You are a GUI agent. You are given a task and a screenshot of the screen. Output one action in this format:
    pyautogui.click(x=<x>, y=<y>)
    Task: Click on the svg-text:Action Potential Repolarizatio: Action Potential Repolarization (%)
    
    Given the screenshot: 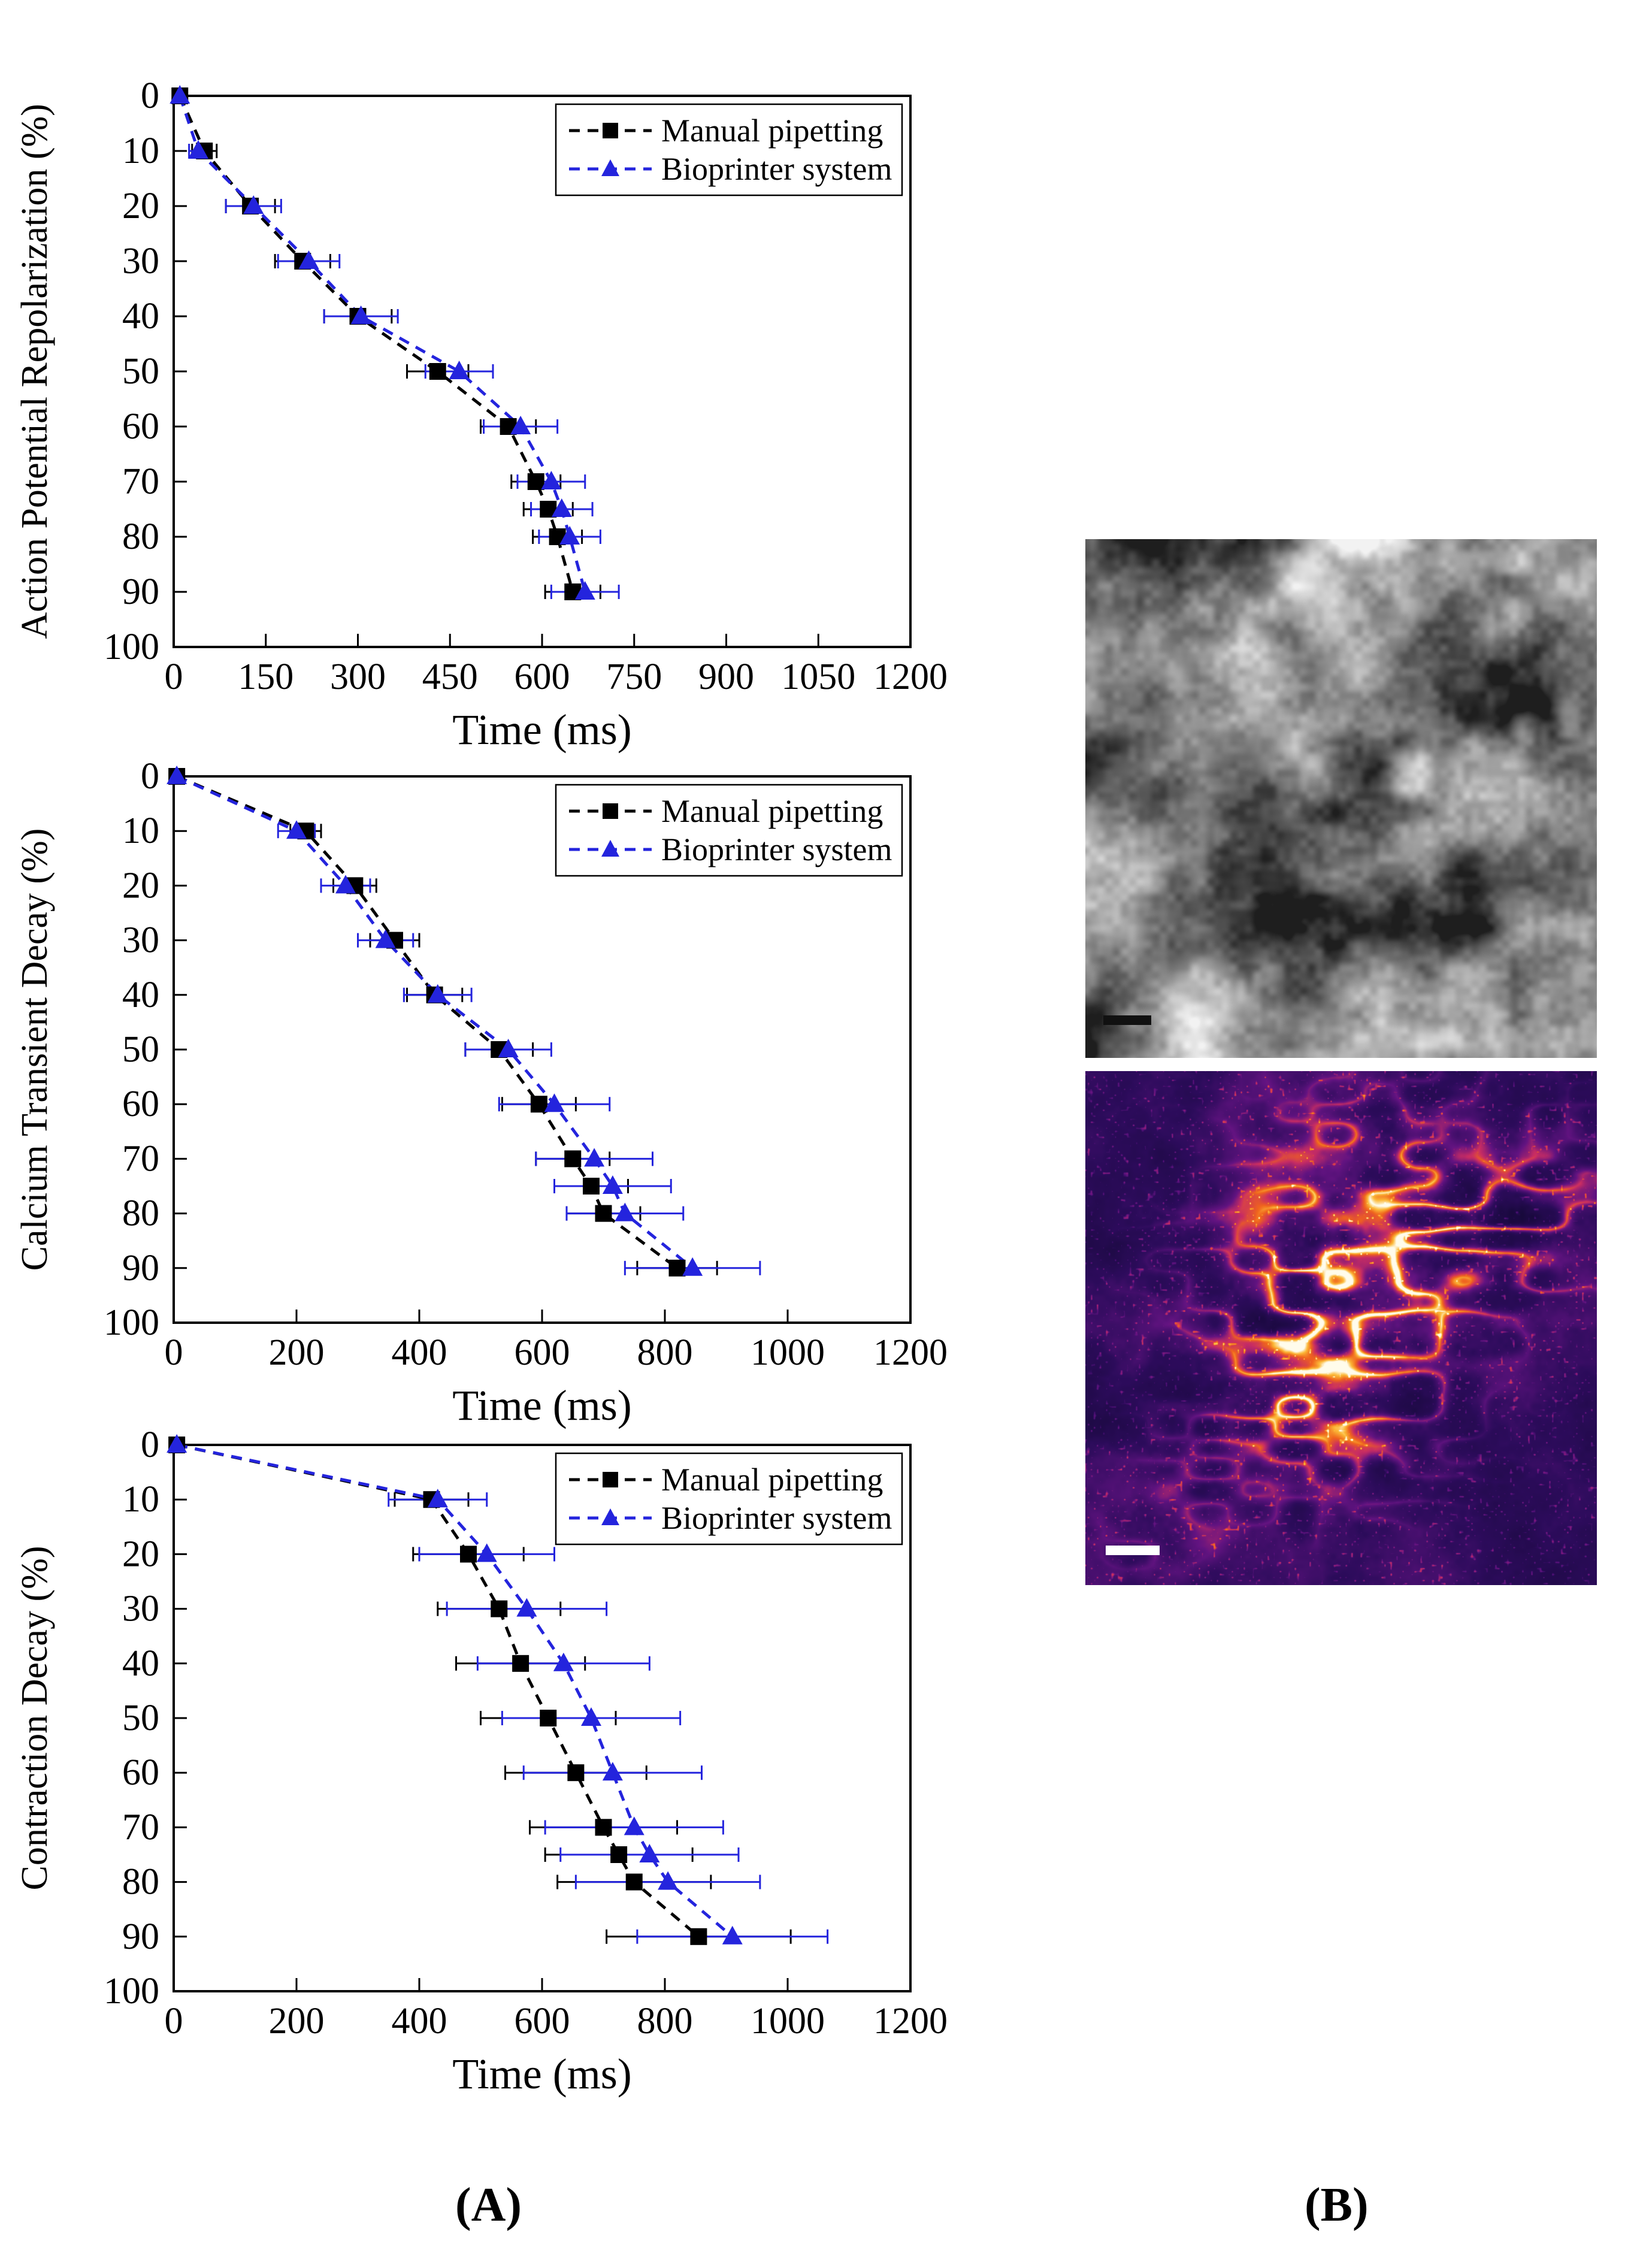 What is the action you would take?
    pyautogui.click(x=34, y=371)
    